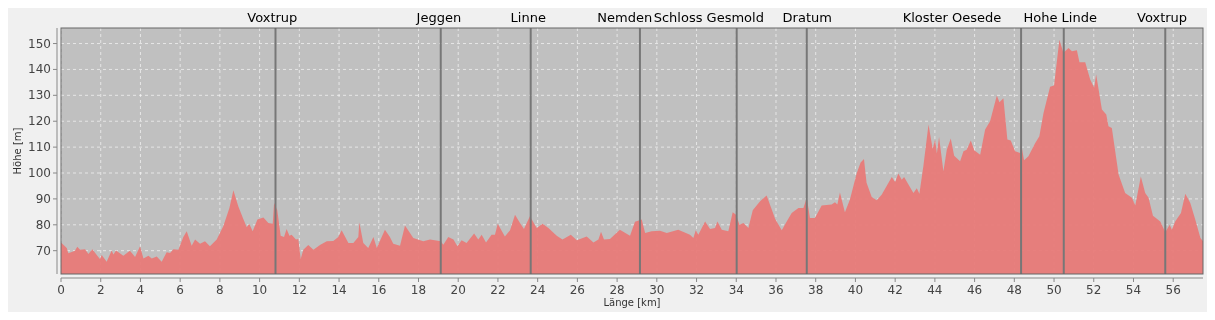 The height and width of the screenshot is (320, 1215). Describe the element at coordinates (43, 198) in the screenshot. I see `y-tick-label: 90` at that location.